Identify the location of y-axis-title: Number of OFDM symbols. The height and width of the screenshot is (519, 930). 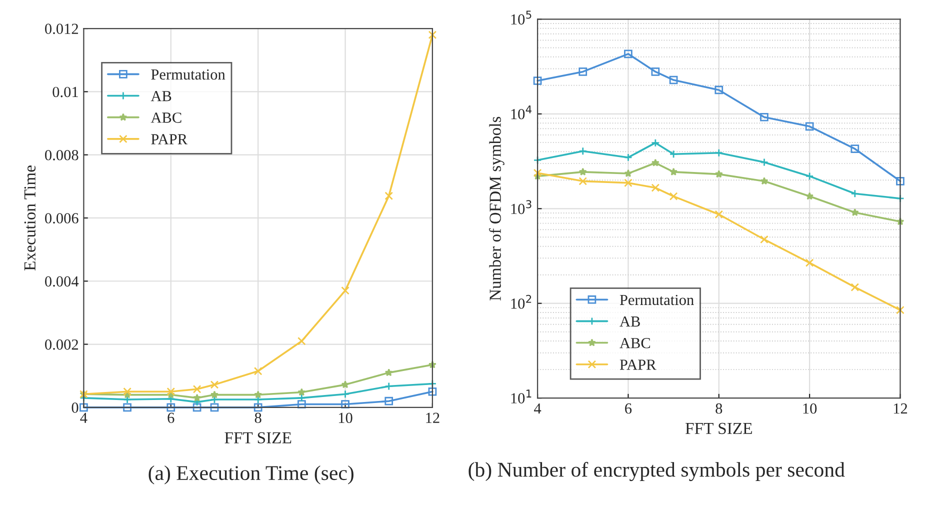
(496, 208).